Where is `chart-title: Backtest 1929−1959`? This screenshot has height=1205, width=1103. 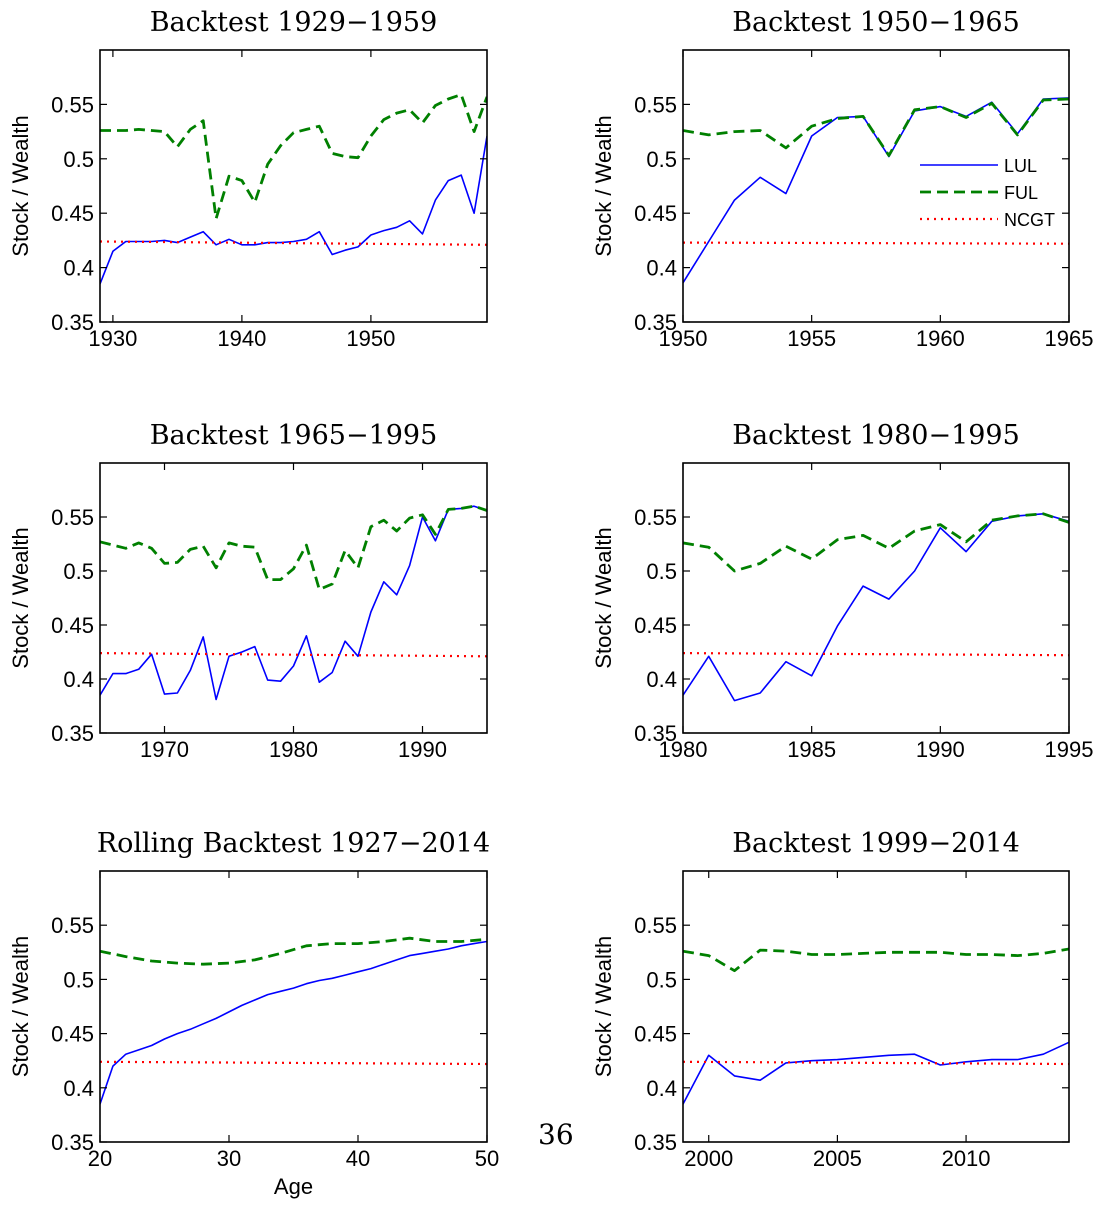
chart-title: Backtest 1929−1959 is located at coordinates (294, 22).